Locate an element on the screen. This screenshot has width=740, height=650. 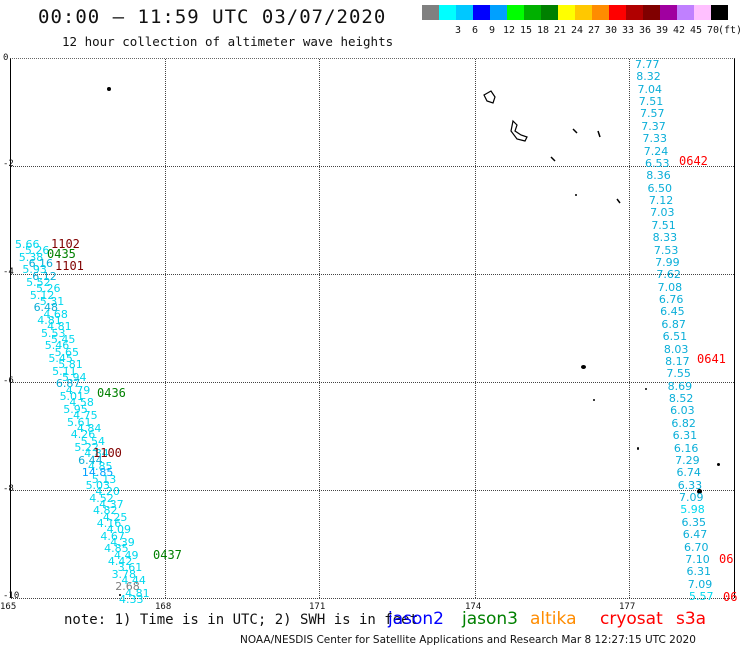
wave-height-value: 4.75 is located at coordinates (85, 416).